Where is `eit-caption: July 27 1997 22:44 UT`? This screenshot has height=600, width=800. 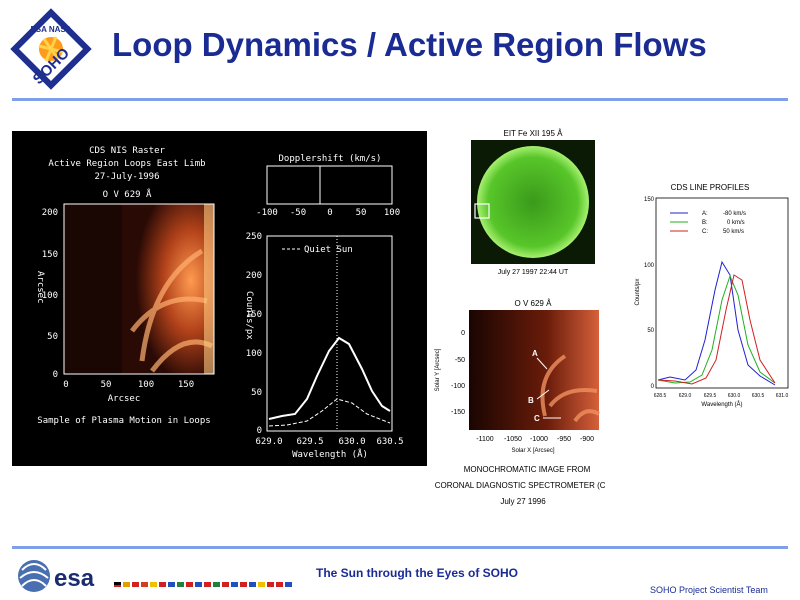
eit-caption: July 27 1997 22:44 UT is located at coordinates (533, 272).